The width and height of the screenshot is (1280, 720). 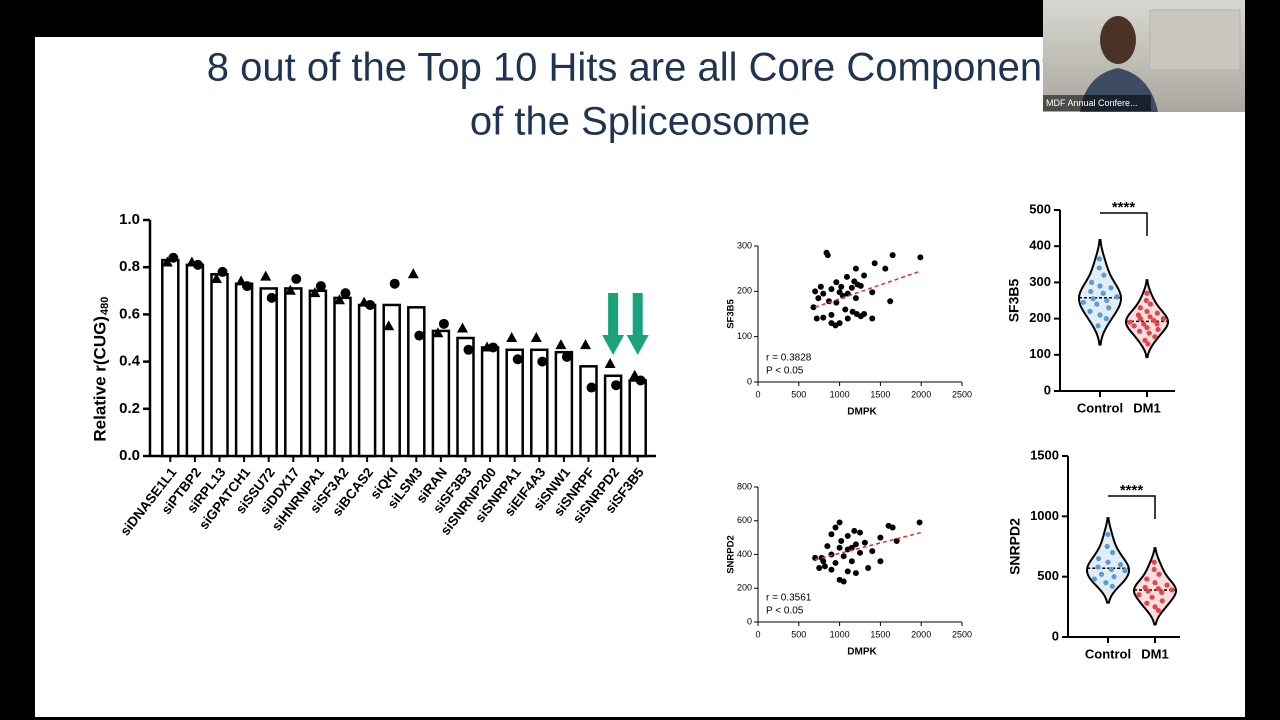 What do you see at coordinates (1044, 454) in the screenshot?
I see `y-tick-label: 1500` at bounding box center [1044, 454].